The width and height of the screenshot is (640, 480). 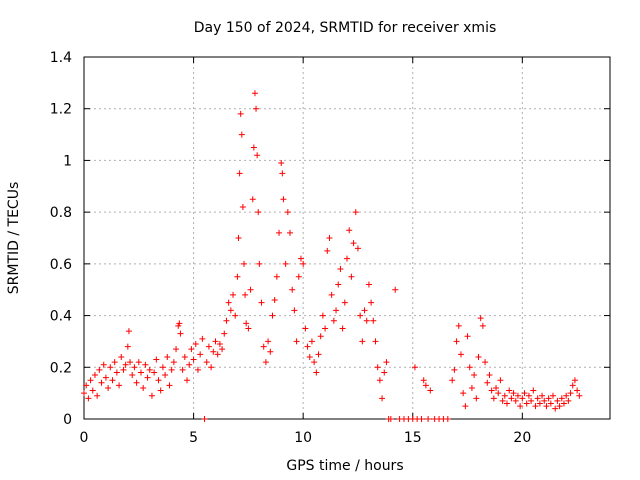 I want to click on x-tick-label: 10, so click(x=303, y=438).